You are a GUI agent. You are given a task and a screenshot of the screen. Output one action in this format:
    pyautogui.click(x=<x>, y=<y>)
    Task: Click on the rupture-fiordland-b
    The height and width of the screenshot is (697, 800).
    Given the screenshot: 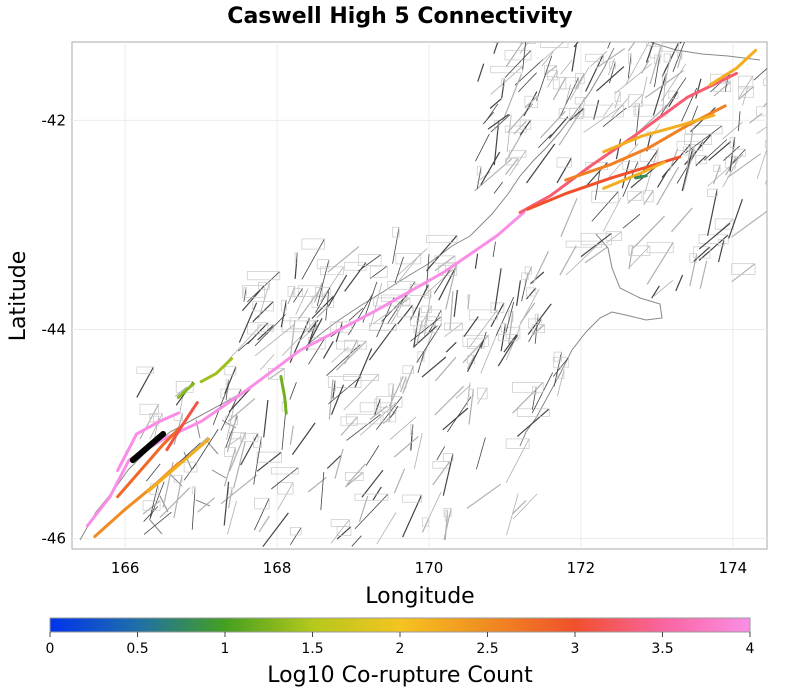 What is the action you would take?
    pyautogui.click(x=150, y=461)
    